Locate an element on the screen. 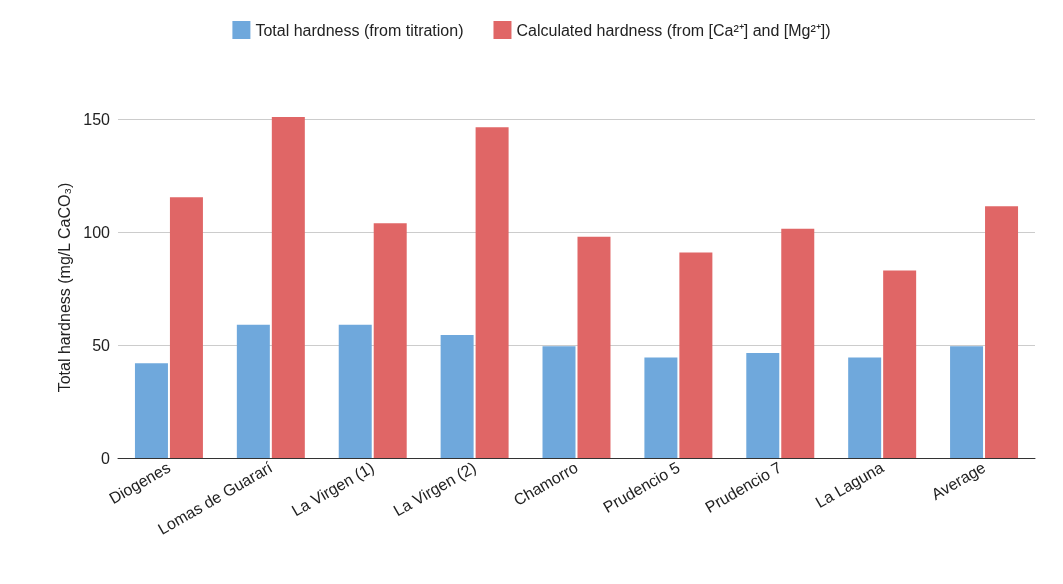  y-tick-label: 100 is located at coordinates (97, 232).